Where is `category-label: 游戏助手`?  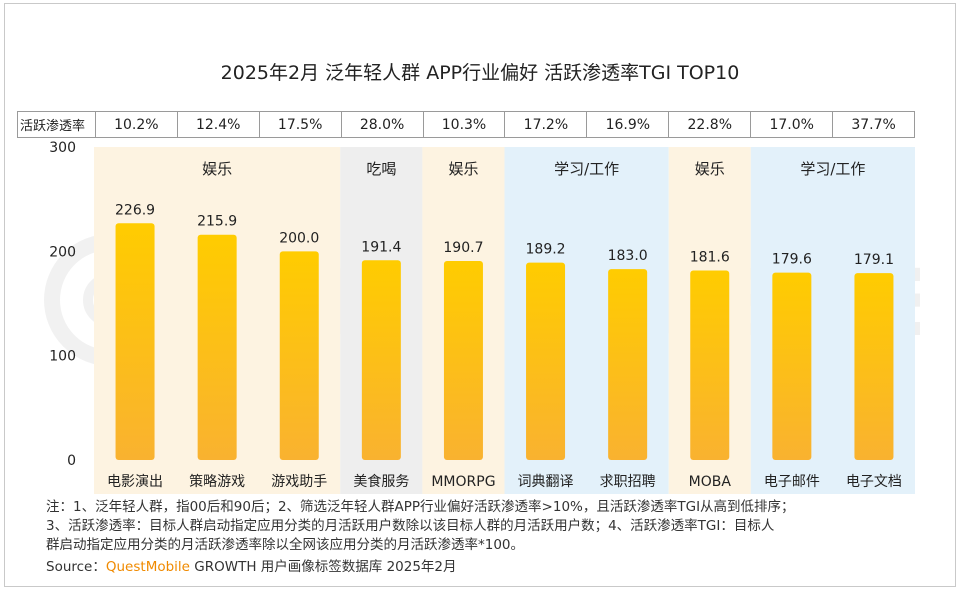 category-label: 游戏助手 is located at coordinates (299, 482).